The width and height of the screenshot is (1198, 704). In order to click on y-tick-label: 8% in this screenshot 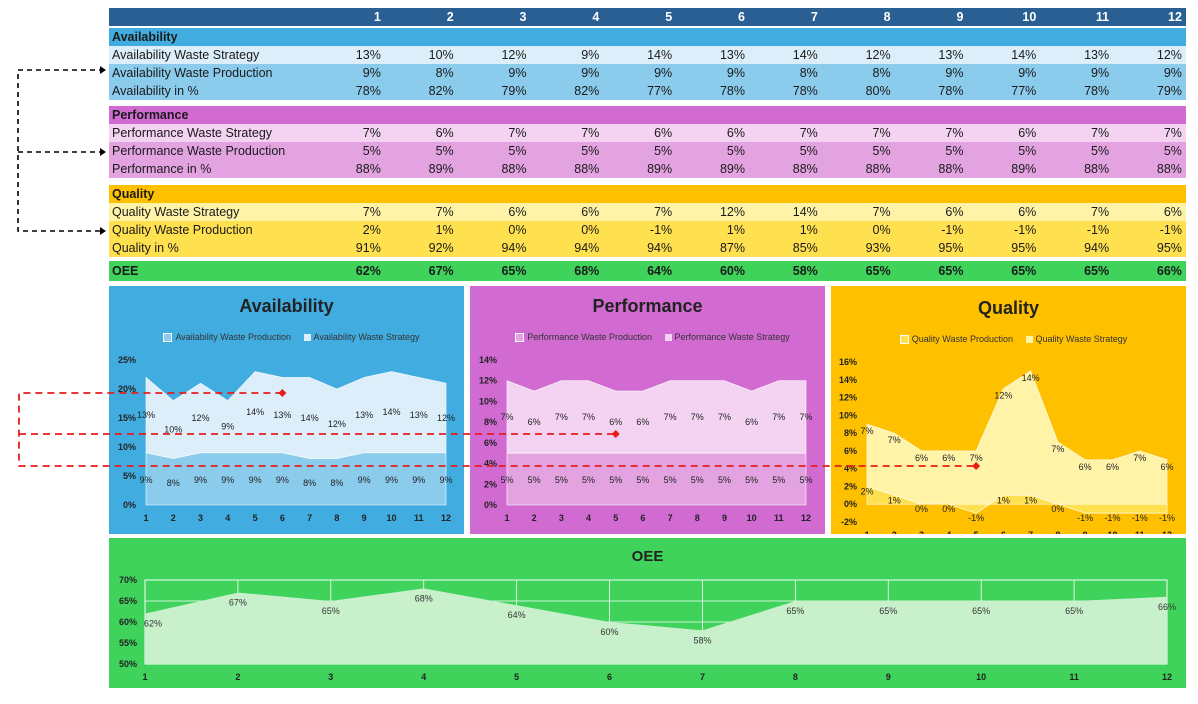, I will do `click(850, 433)`.